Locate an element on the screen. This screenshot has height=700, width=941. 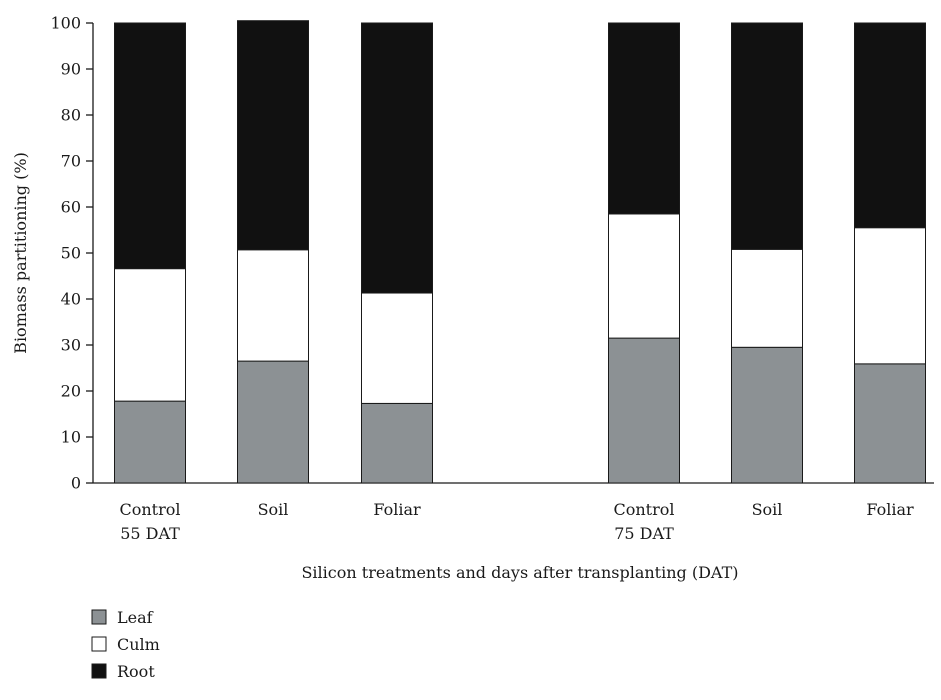
legend-label-leaf: Leaf is located at coordinates (135, 617).